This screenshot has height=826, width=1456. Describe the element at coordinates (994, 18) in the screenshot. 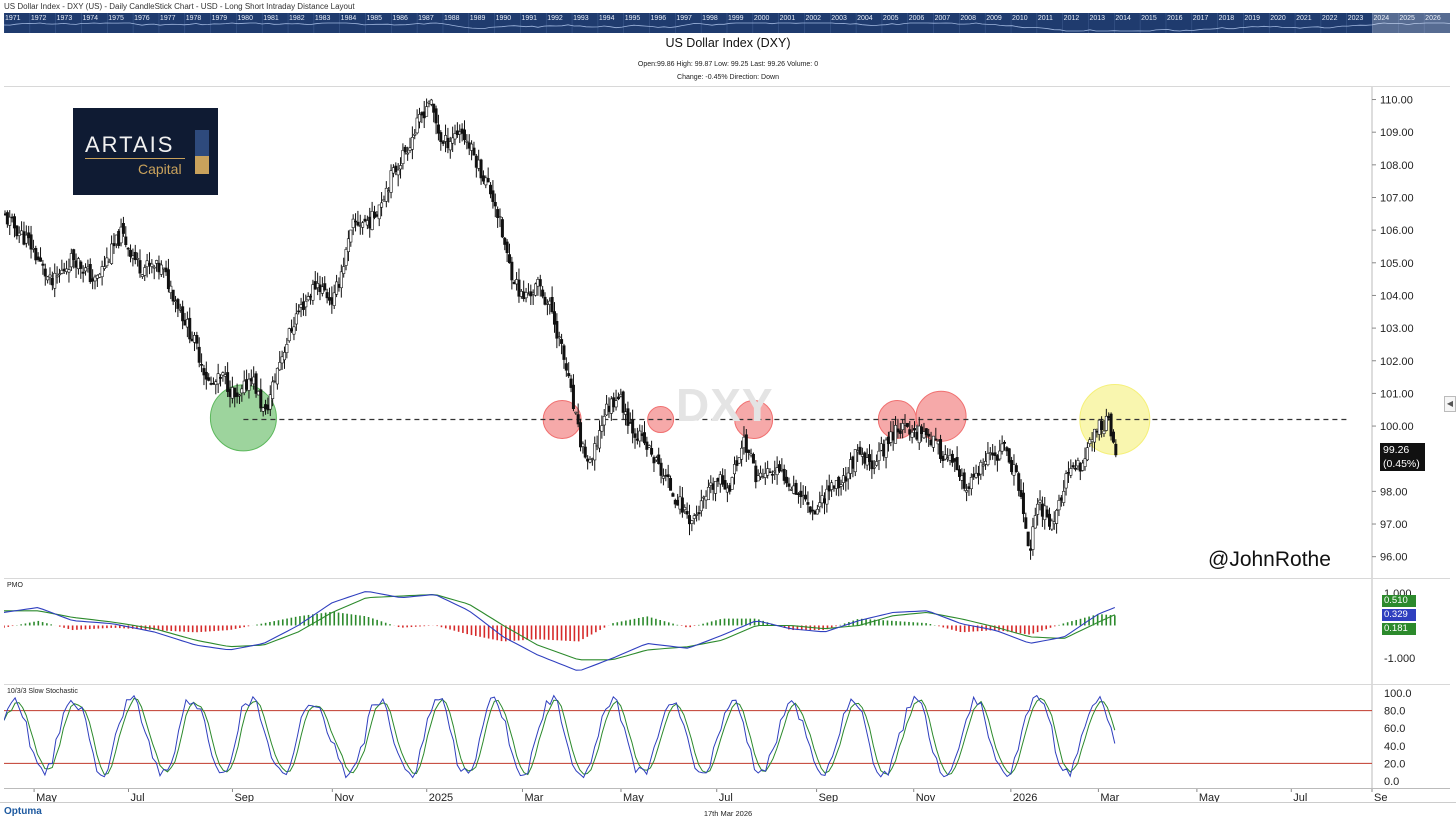

I see `timeline-year: 2009` at that location.